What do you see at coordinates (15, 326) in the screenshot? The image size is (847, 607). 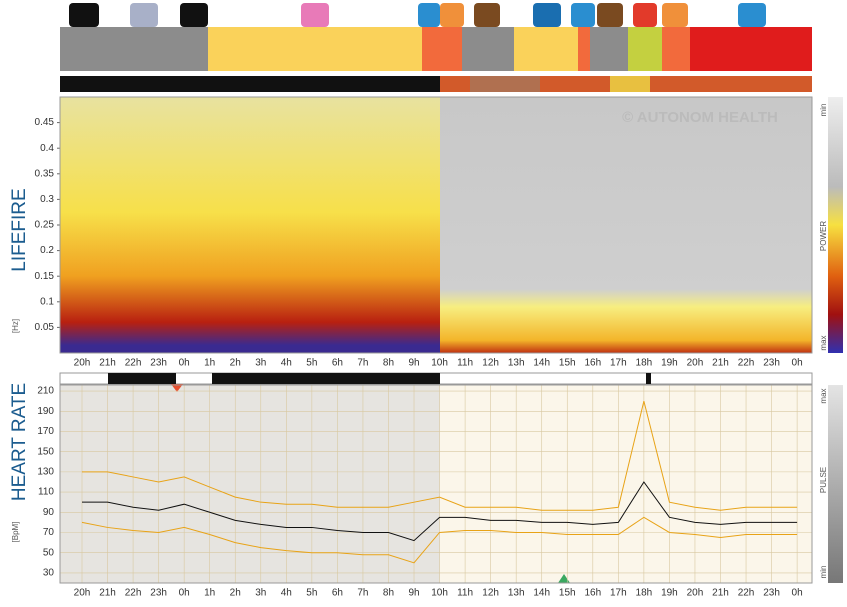 I see `y-axis-label: [Hz]` at bounding box center [15, 326].